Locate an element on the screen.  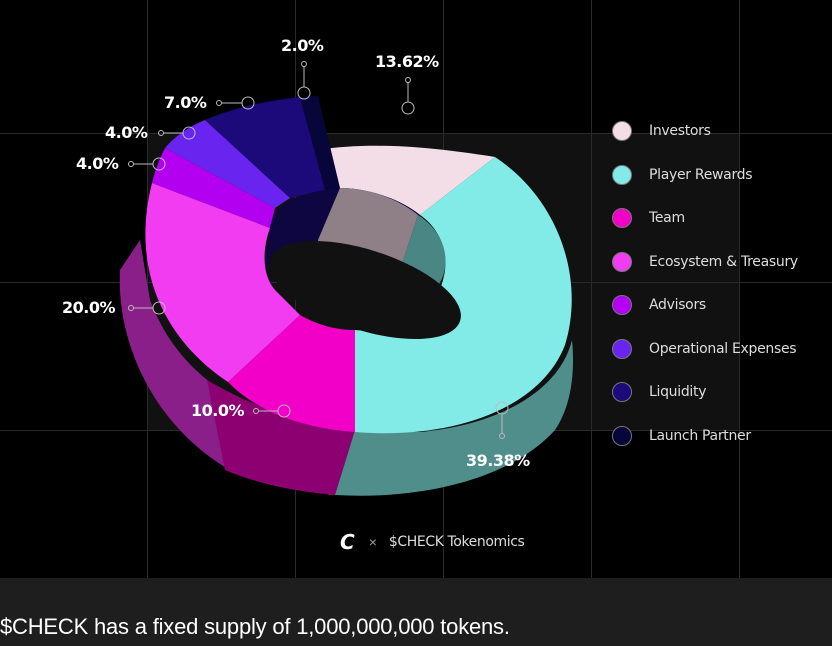
legend-item-operational: Operational Expenses is located at coordinates (704, 349).